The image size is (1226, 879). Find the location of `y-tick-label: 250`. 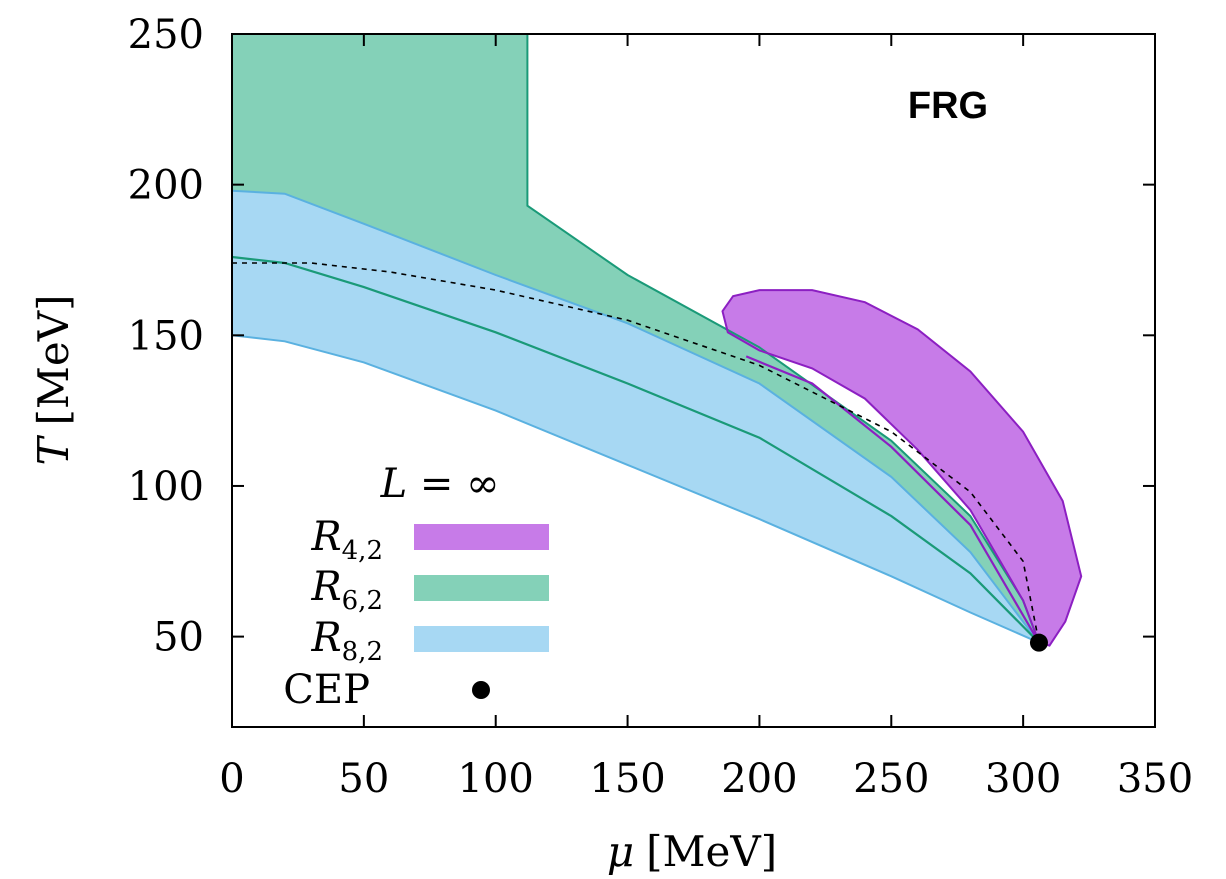

y-tick-label: 250 is located at coordinates (166, 35).